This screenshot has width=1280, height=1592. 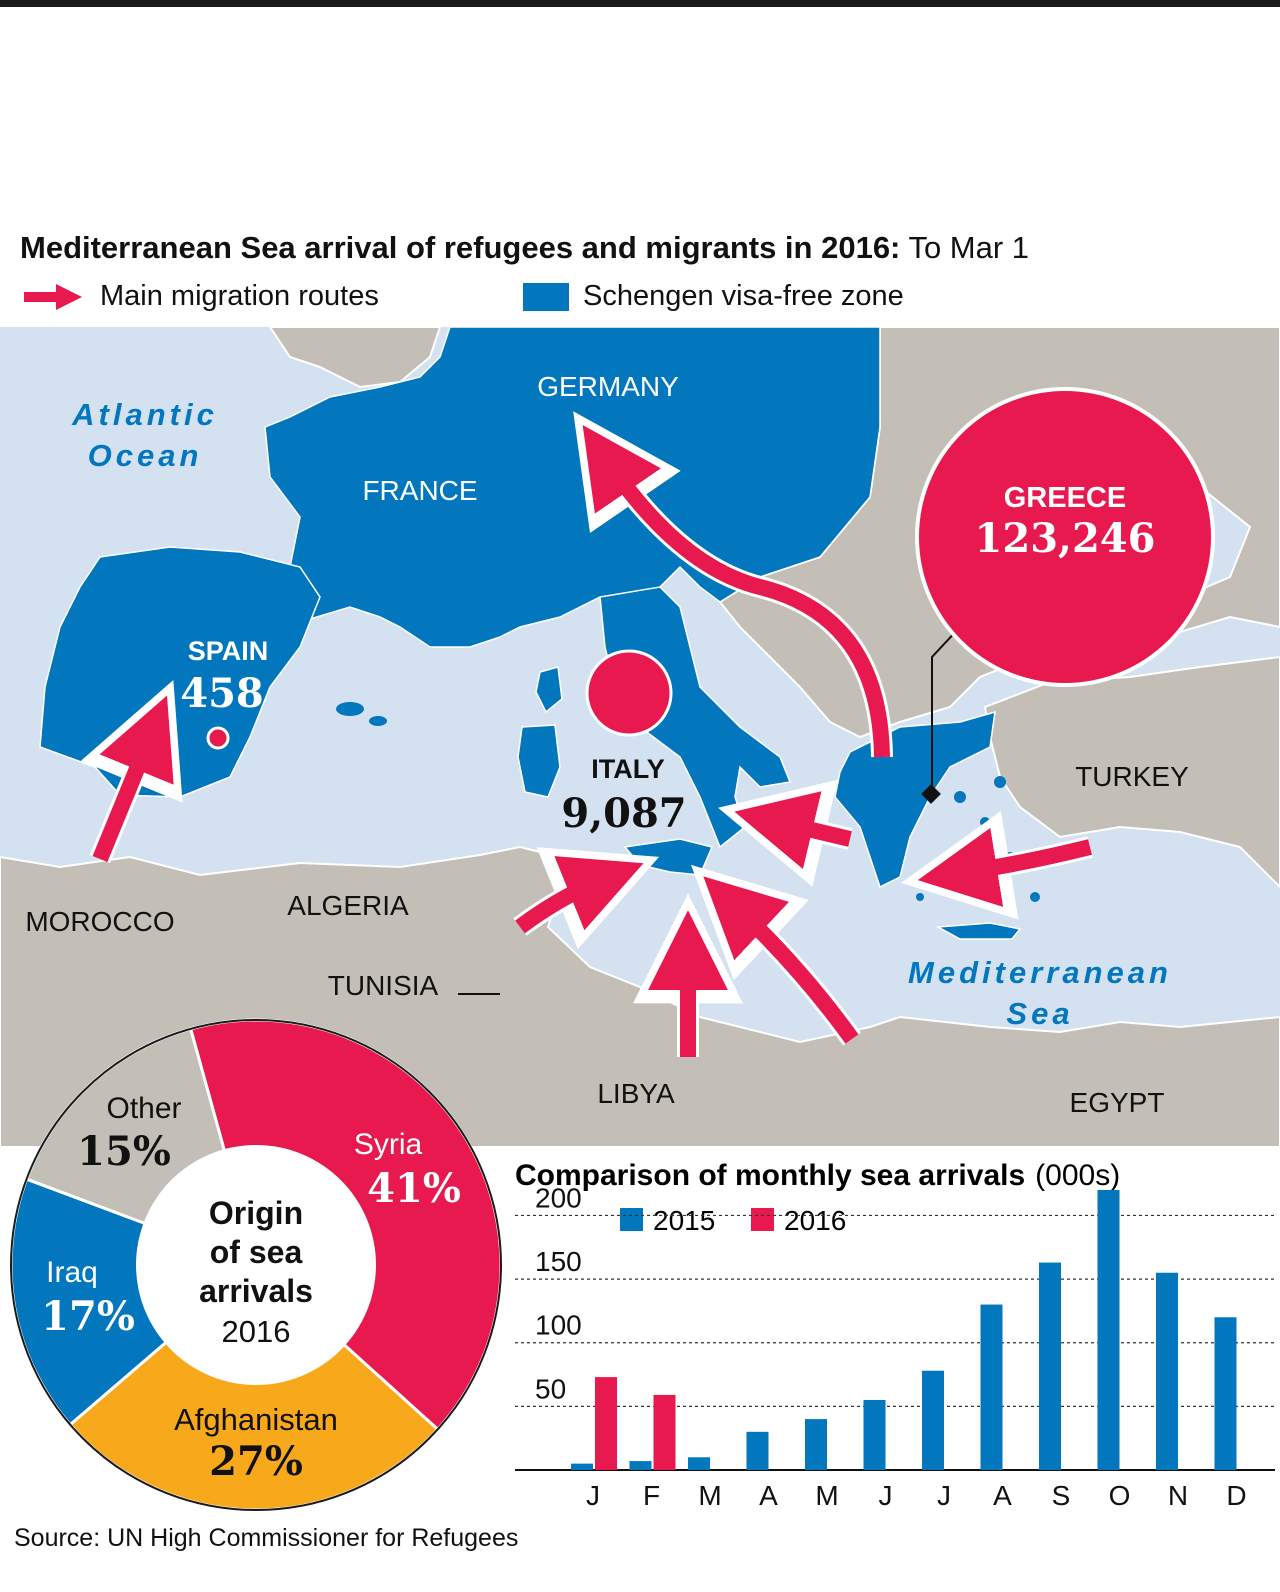 What do you see at coordinates (256, 1331) in the screenshot?
I see `donut-center-year: 2016` at bounding box center [256, 1331].